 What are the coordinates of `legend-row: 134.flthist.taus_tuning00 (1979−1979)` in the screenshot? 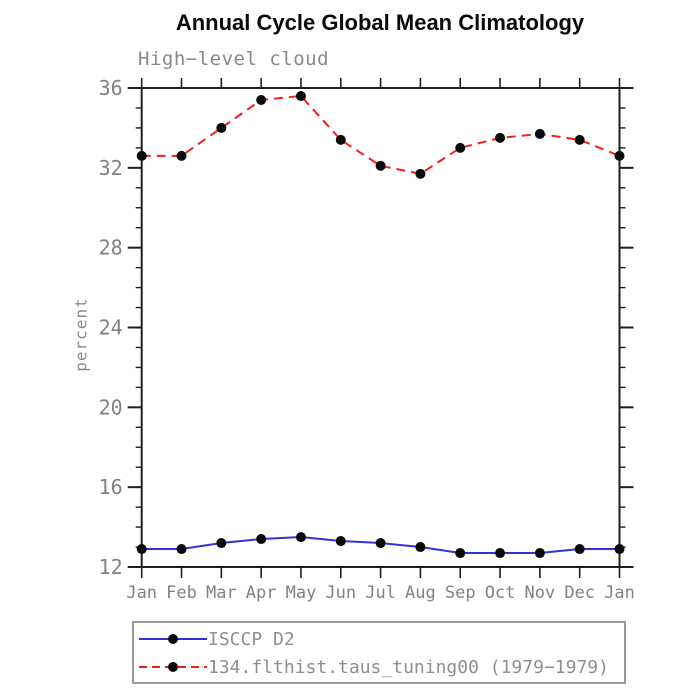 It's located at (373, 667).